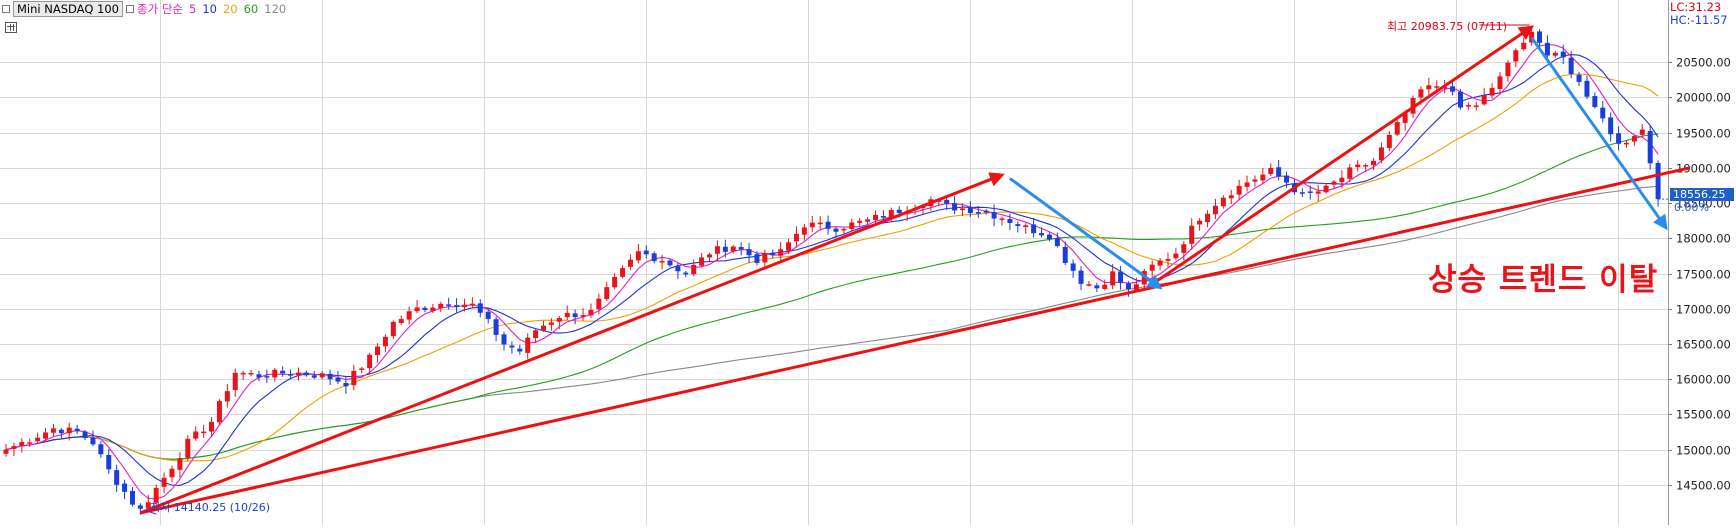  I want to click on current-change-percent: 0.00%, so click(1691, 207).